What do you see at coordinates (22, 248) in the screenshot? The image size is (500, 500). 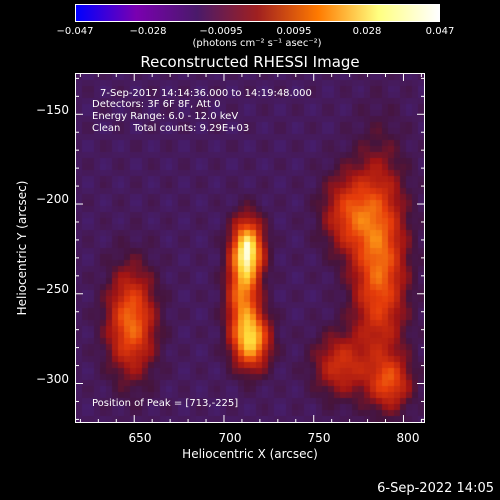 I see `y-axis-label: Heliocentric Y (arcsec)` at bounding box center [22, 248].